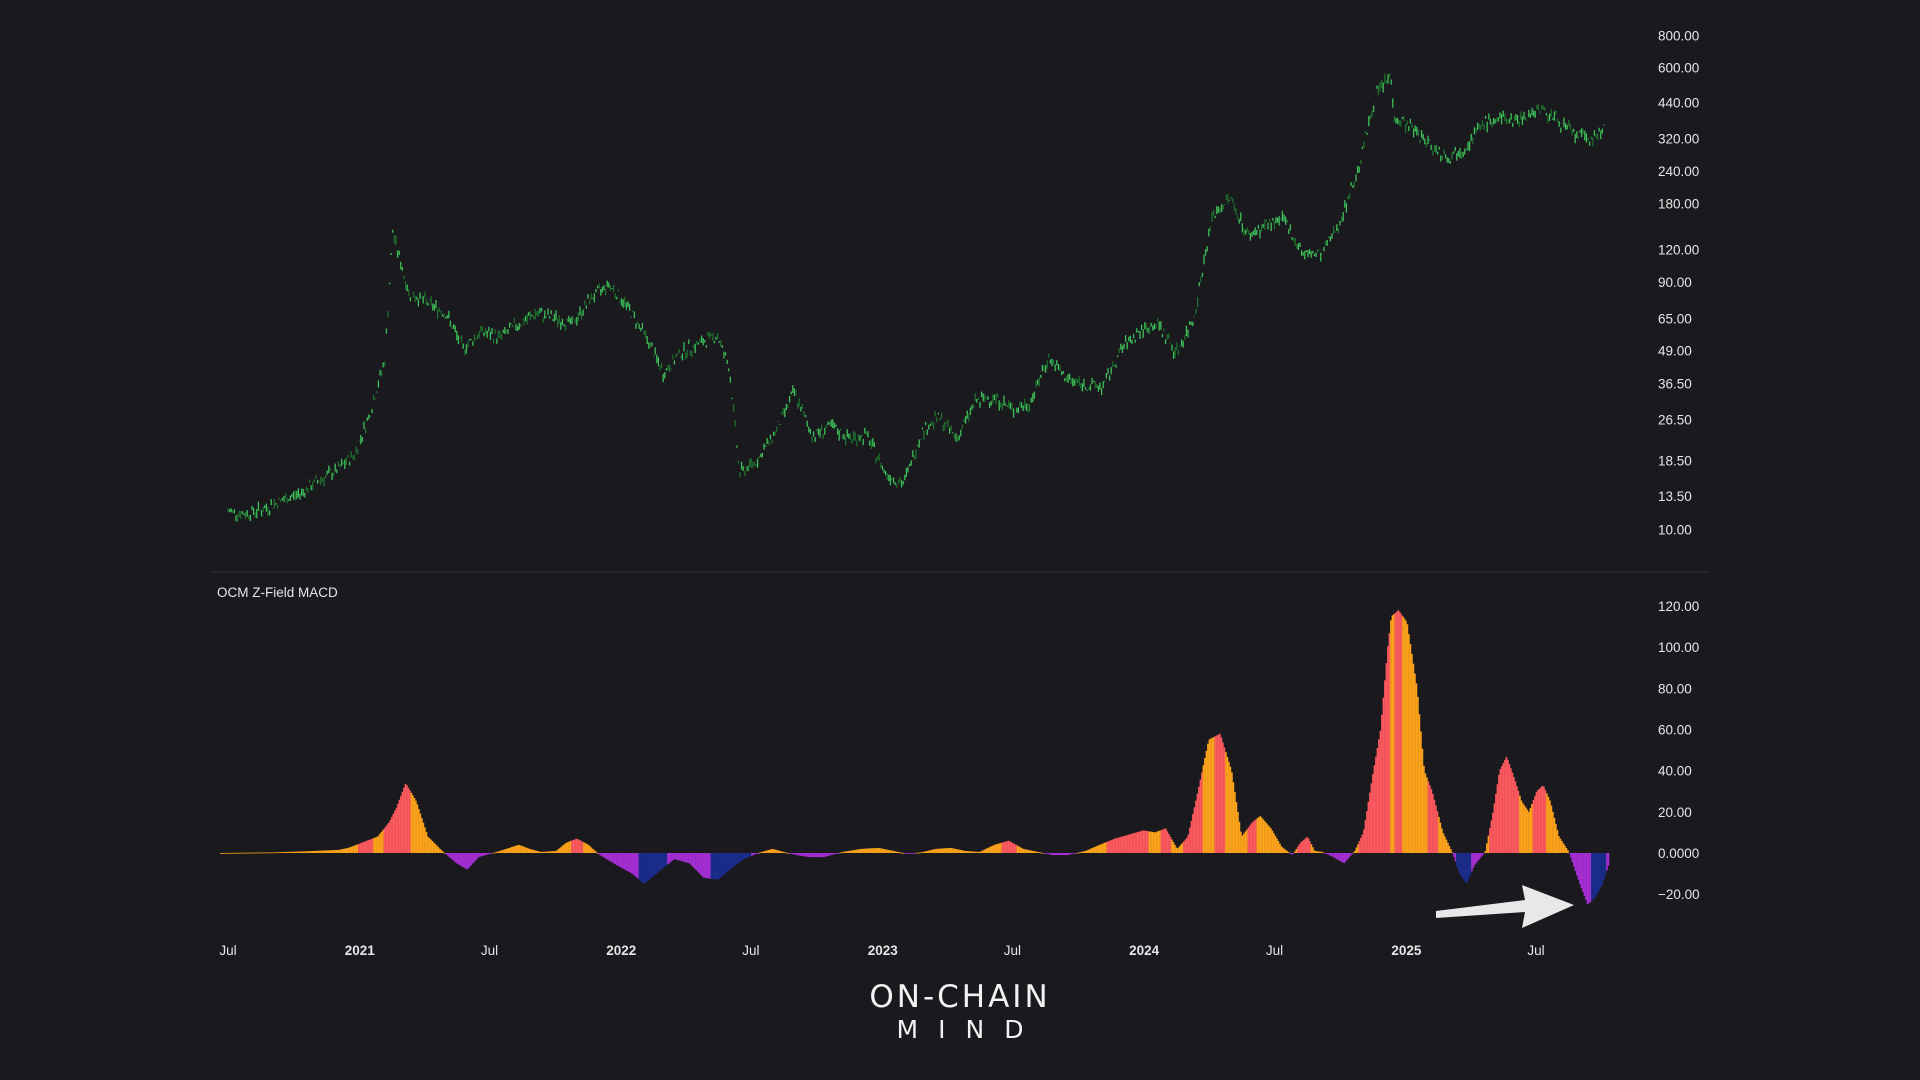 This screenshot has width=1920, height=1080. I want to click on time-tick-label: Jul, so click(1012, 950).